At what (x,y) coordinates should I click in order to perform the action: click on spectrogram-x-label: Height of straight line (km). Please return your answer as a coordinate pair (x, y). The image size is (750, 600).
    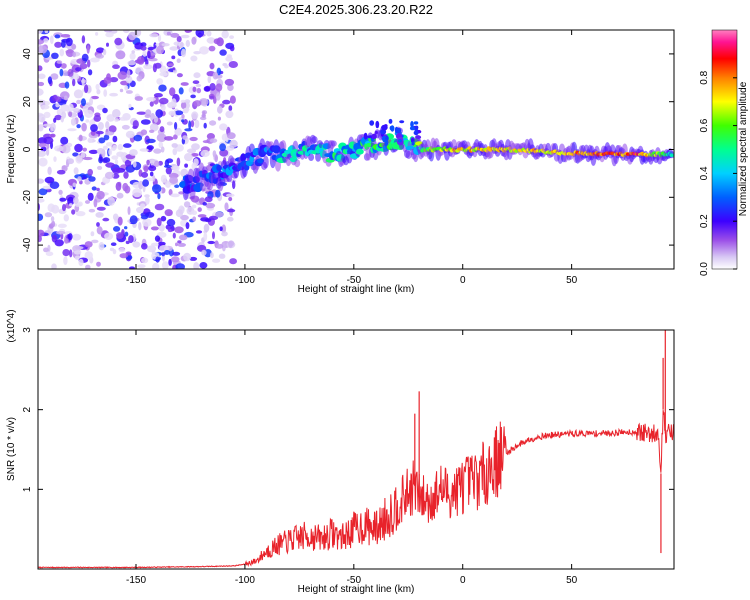
    Looking at the image, I should click on (356, 289).